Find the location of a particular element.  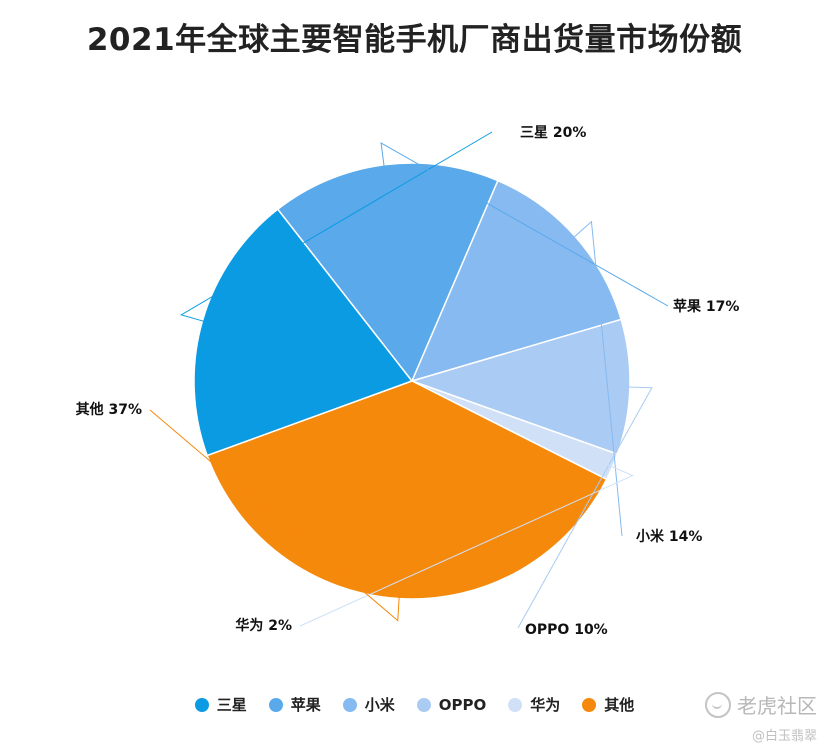

slice-label-3: OPPO 10% is located at coordinates (566, 630).